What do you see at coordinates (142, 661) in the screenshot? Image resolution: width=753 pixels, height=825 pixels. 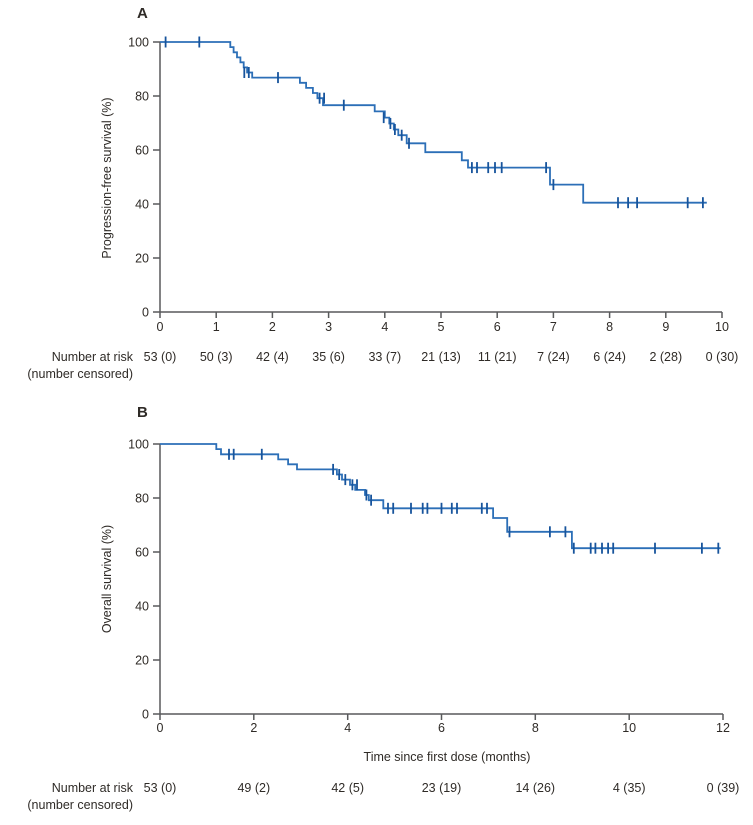 I see `panel-b-y-tick-label: 20` at bounding box center [142, 661].